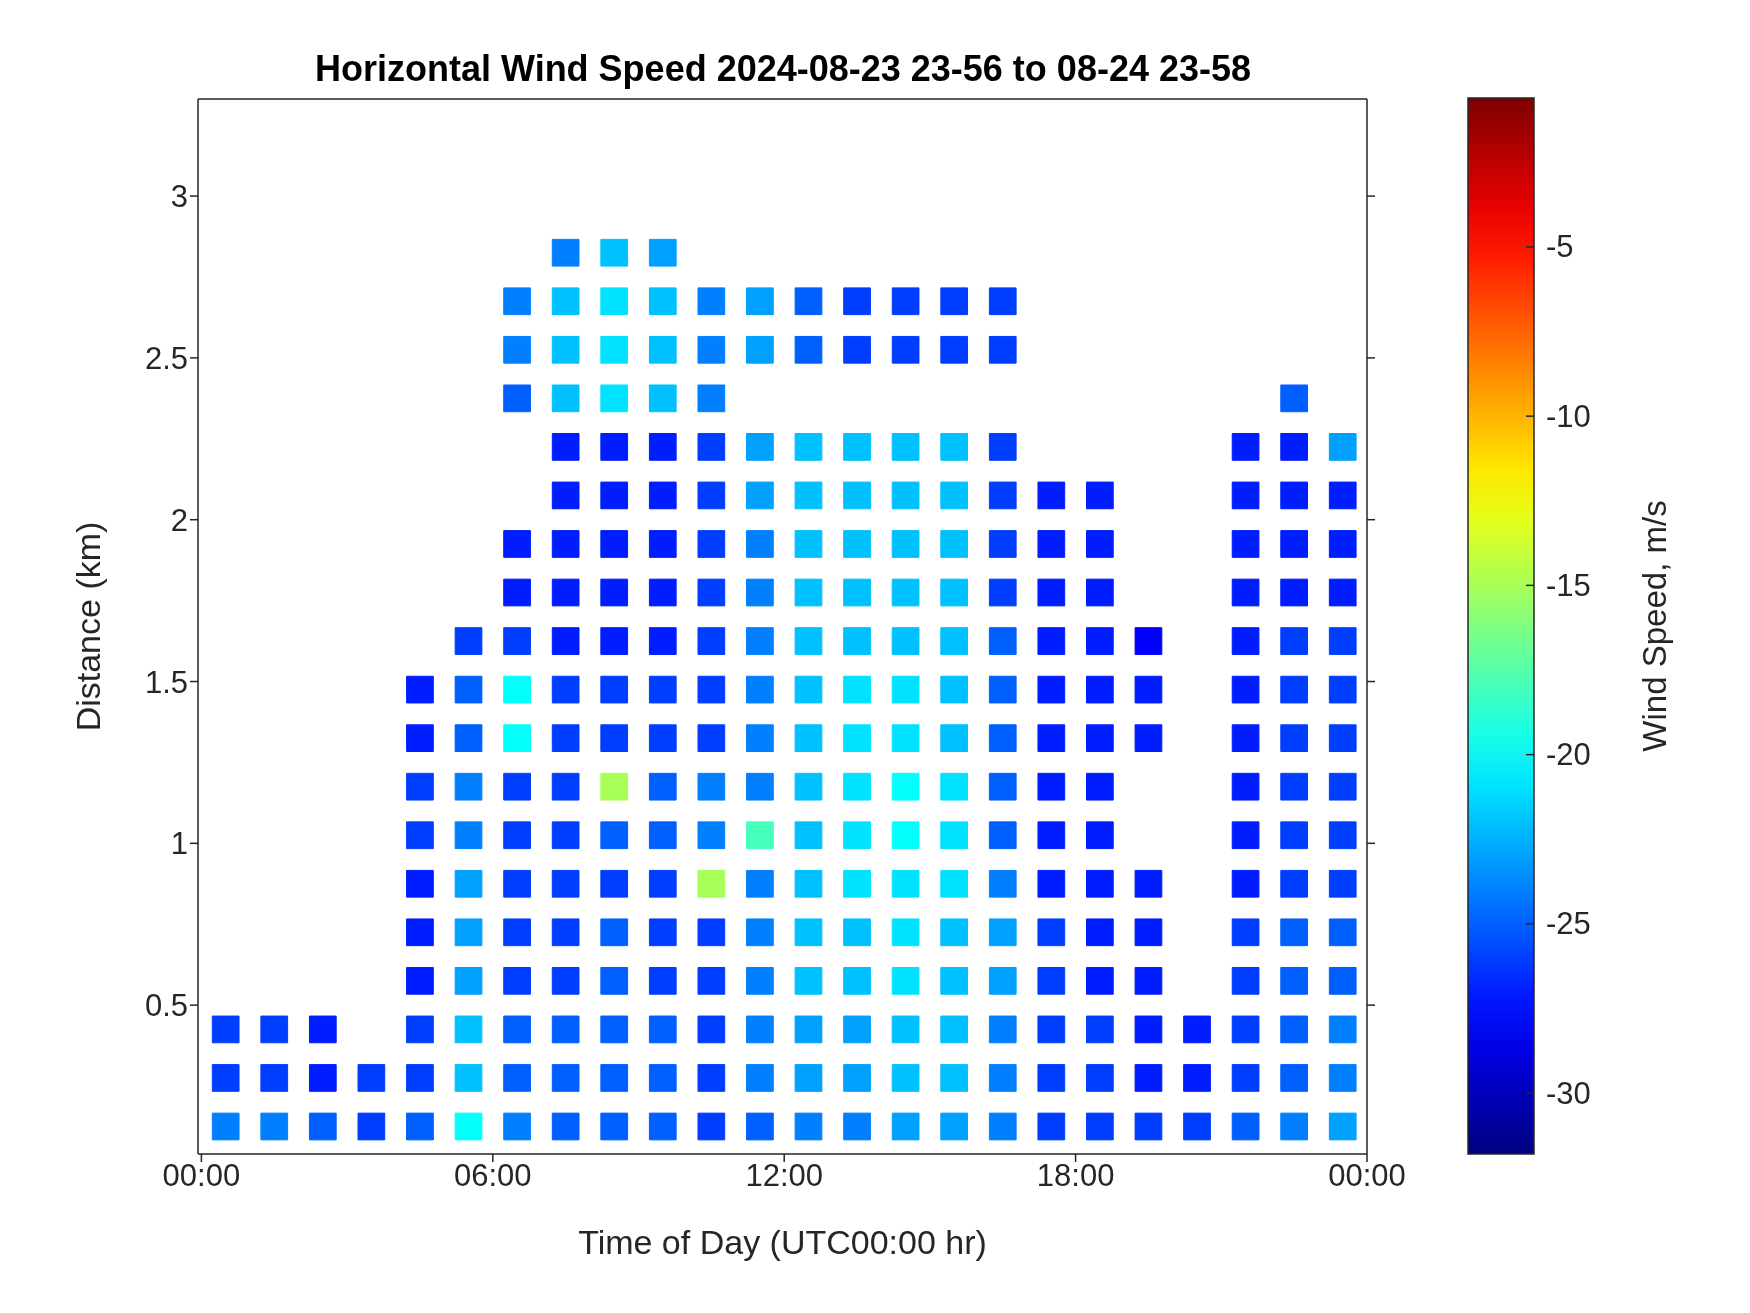  I want to click on y-tick-label: 2, so click(179, 520).